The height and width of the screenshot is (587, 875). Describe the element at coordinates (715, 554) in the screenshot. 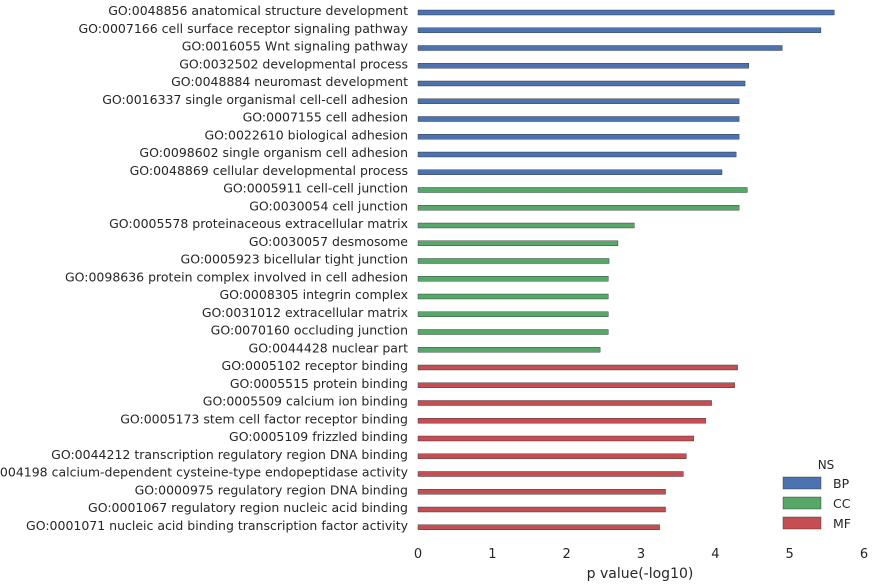

I see `x-tick-label: 4` at that location.